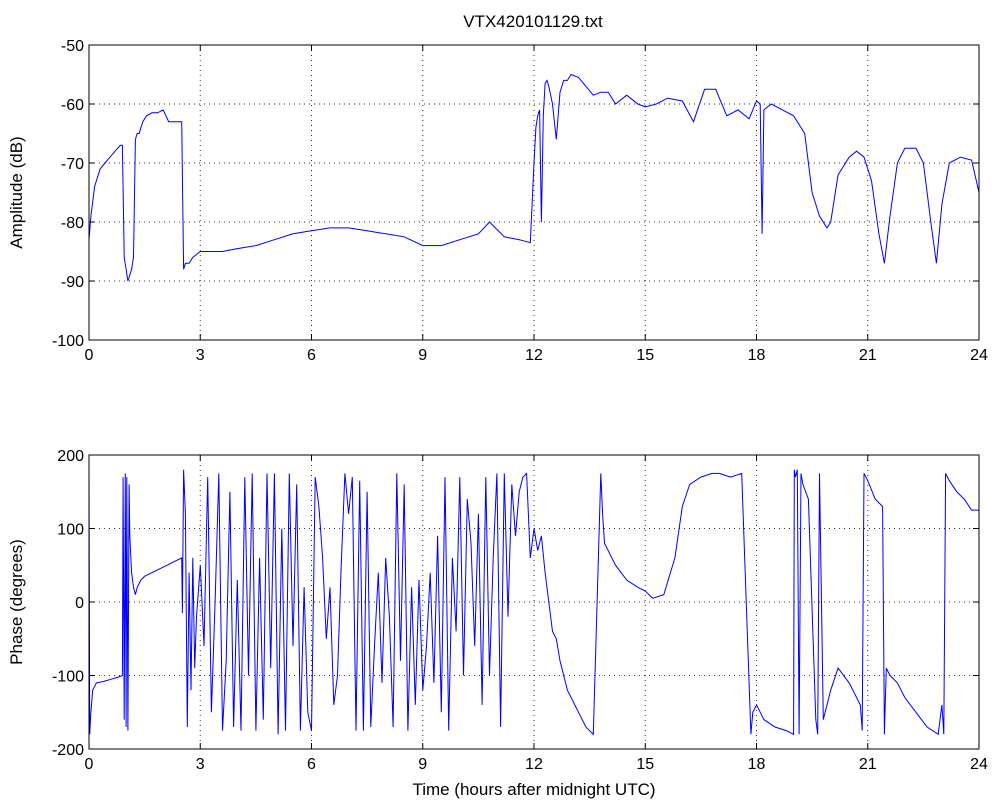 Image resolution: width=998 pixels, height=806 pixels. I want to click on phase-y-axis-label: Phase (degrees), so click(16, 602).